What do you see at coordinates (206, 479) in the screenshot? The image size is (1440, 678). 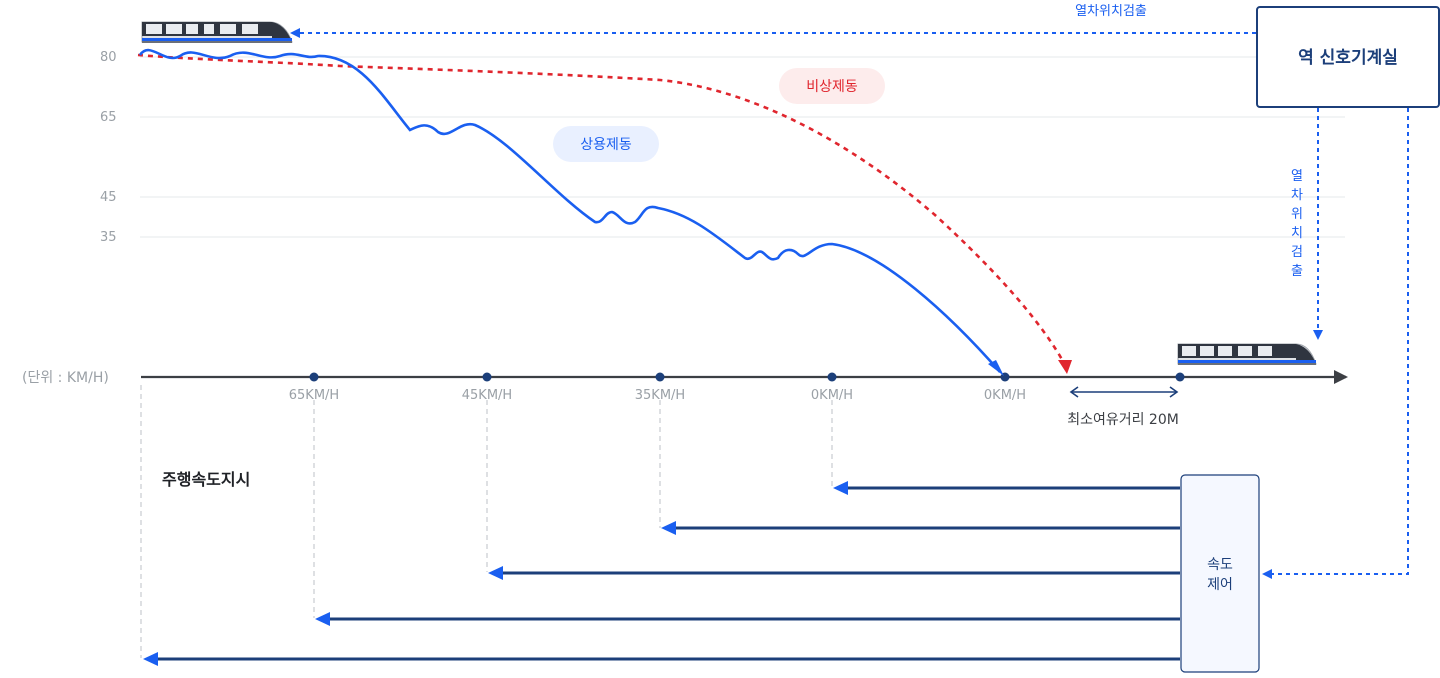 I see `running-speed-label: 주행속도지시` at bounding box center [206, 479].